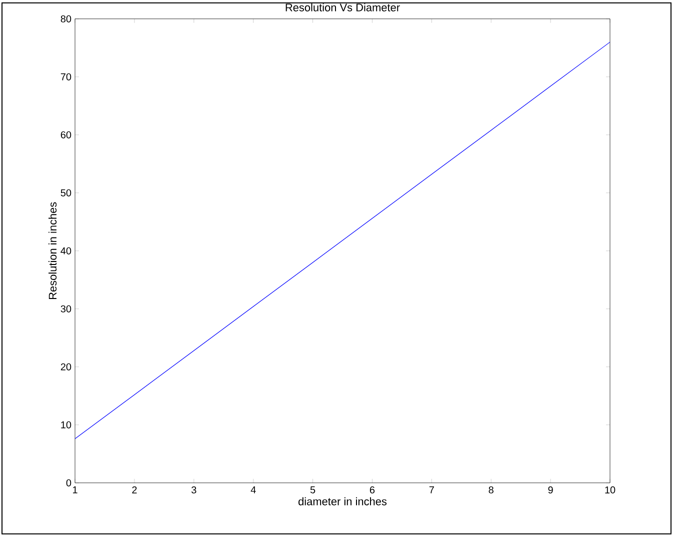 Image resolution: width=673 pixels, height=536 pixels. I want to click on x-tick-label: 10, so click(610, 490).